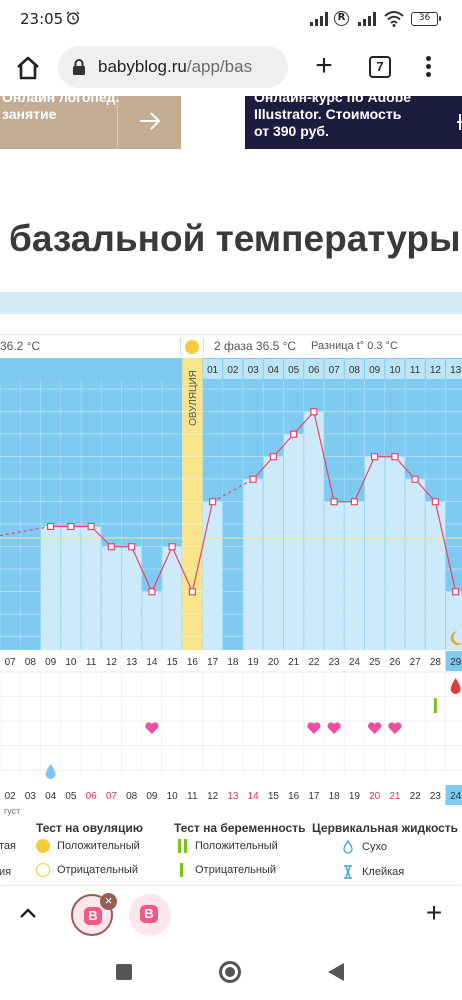 This screenshot has width=462, height=1000. What do you see at coordinates (142, 66) in the screenshot?
I see `url-host: babyblog.ru` at bounding box center [142, 66].